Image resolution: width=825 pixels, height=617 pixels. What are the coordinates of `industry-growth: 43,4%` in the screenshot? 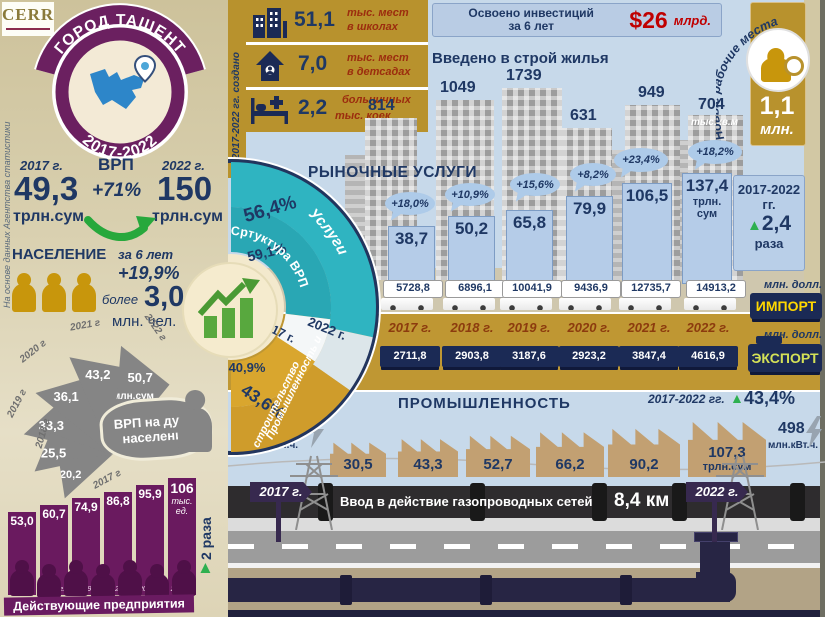 It's located at (770, 398).